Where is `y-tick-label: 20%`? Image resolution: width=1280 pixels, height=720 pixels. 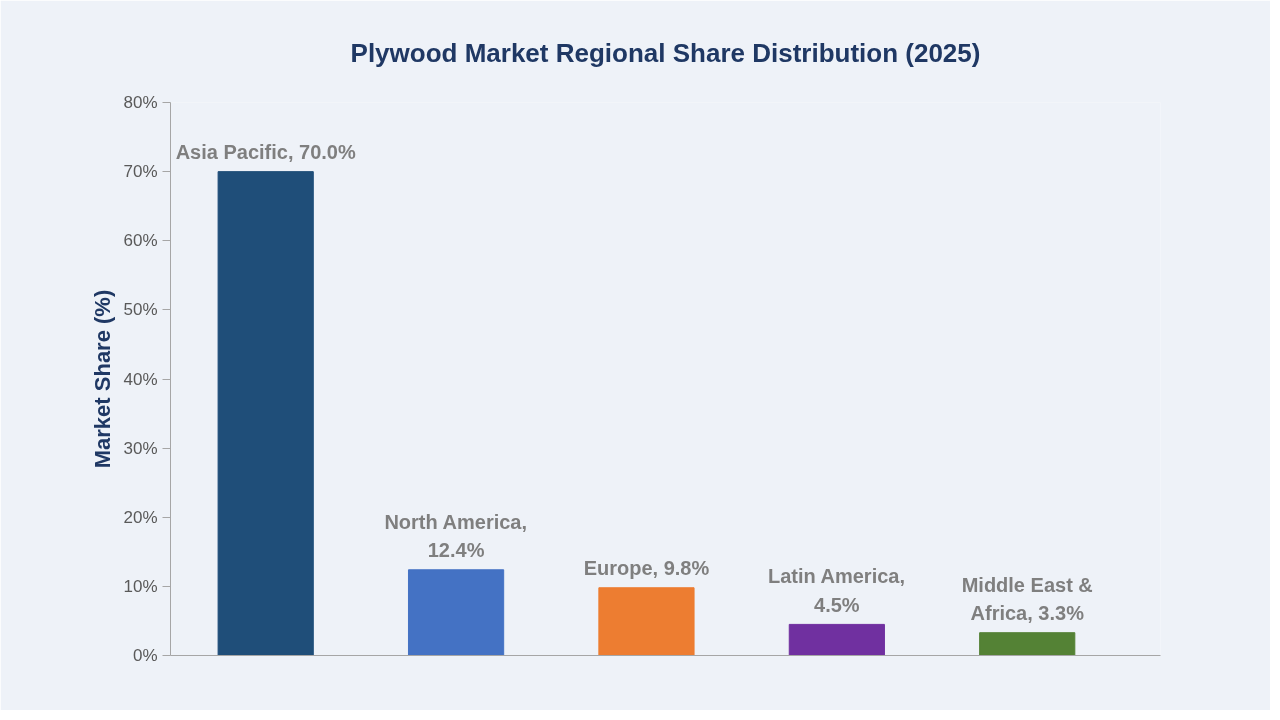
y-tick-label: 20% is located at coordinates (140, 517).